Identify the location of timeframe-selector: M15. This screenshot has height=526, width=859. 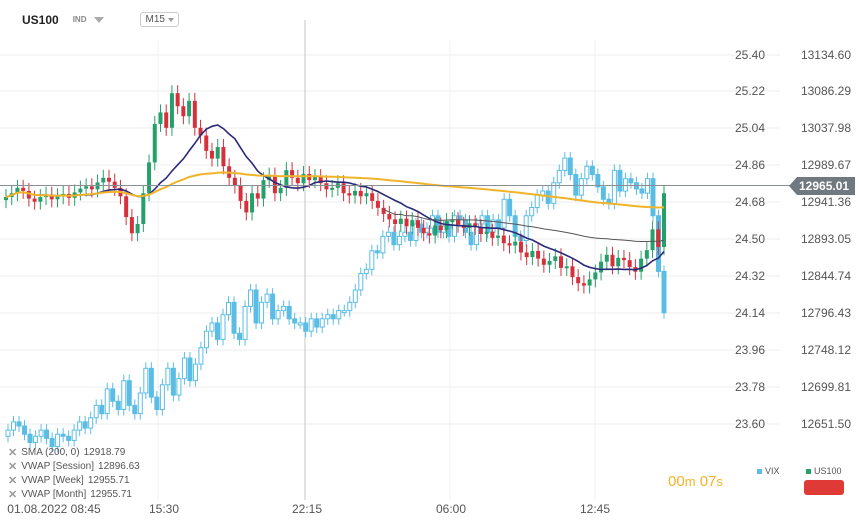
(159, 19).